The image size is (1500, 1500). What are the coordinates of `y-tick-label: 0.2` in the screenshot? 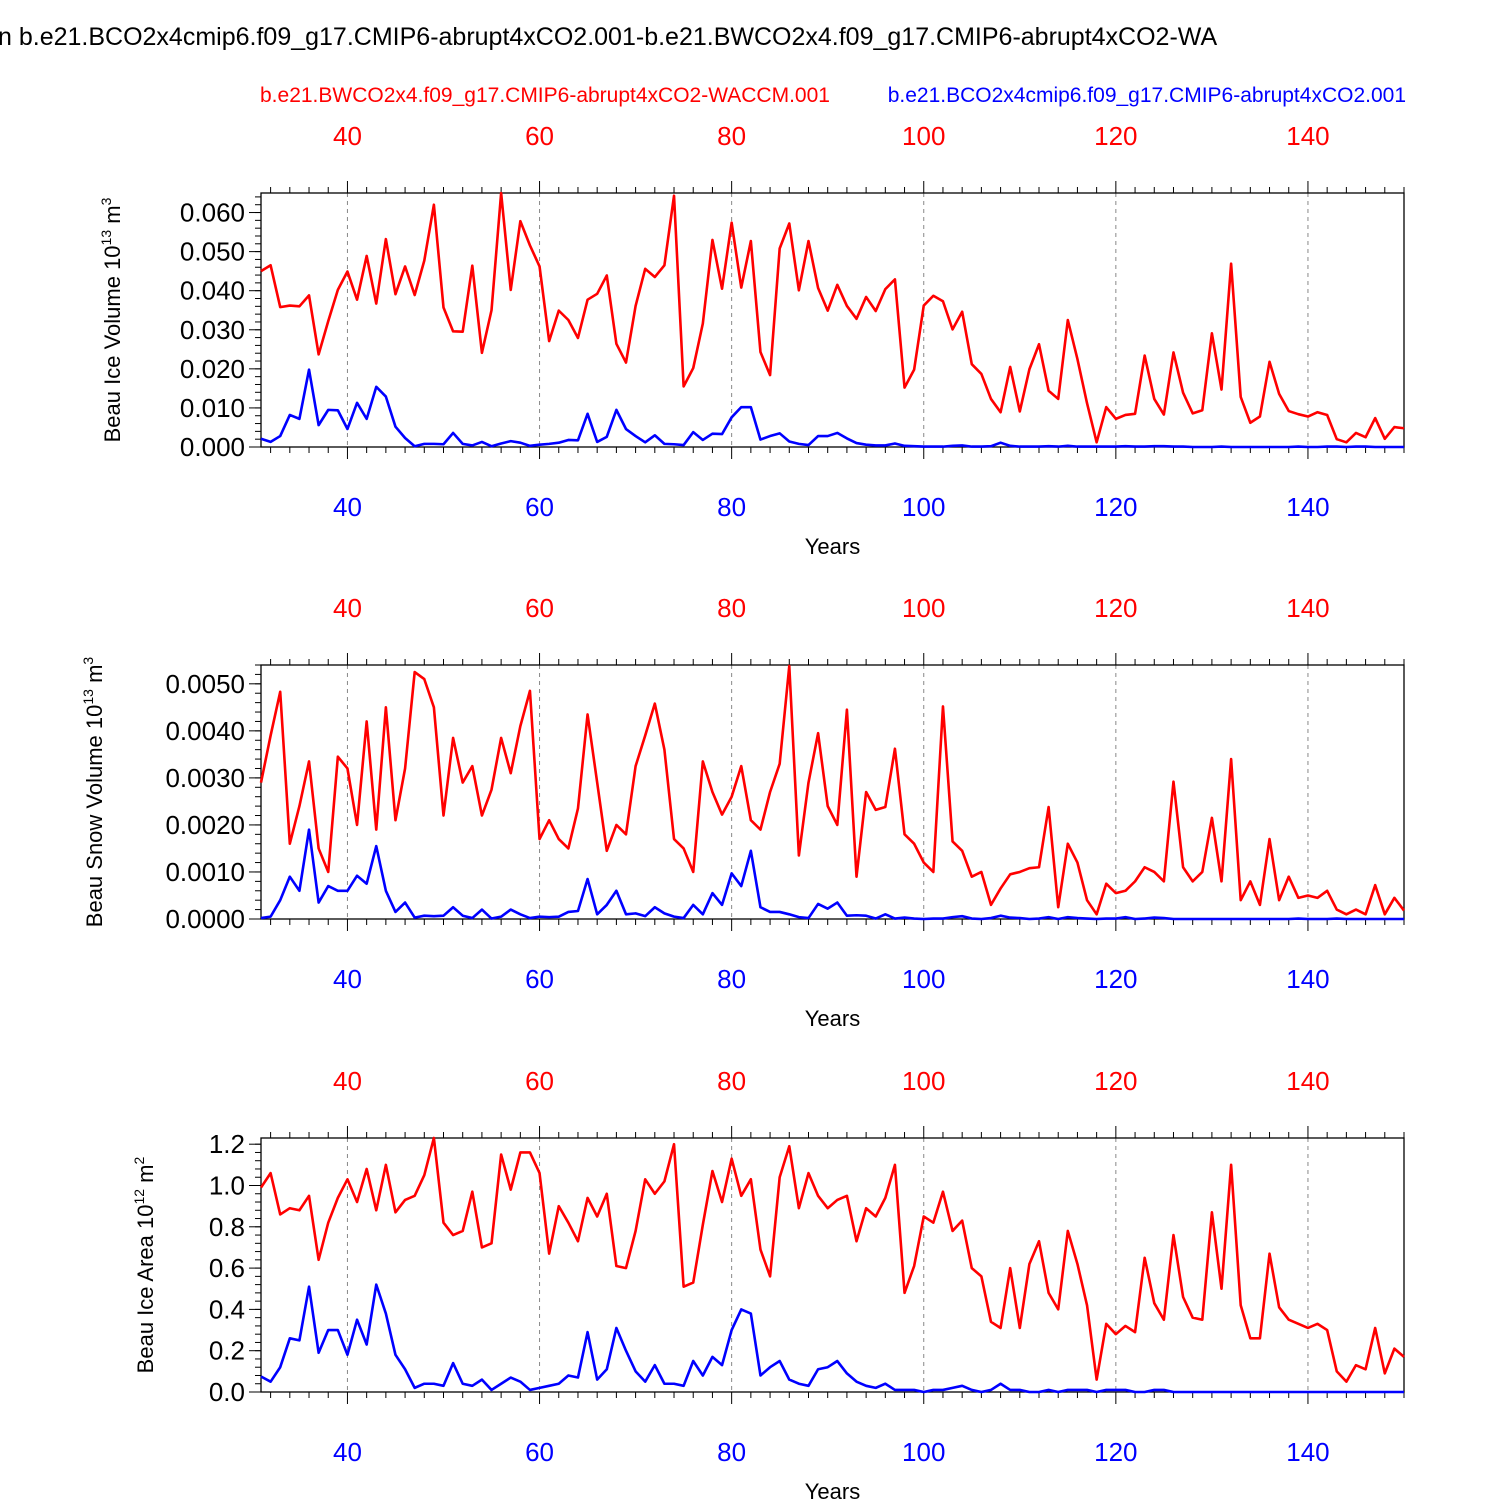 It's located at (227, 1351).